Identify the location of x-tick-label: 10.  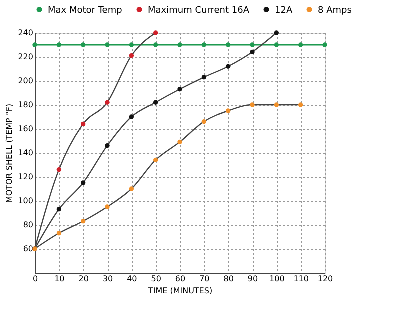
(59, 279).